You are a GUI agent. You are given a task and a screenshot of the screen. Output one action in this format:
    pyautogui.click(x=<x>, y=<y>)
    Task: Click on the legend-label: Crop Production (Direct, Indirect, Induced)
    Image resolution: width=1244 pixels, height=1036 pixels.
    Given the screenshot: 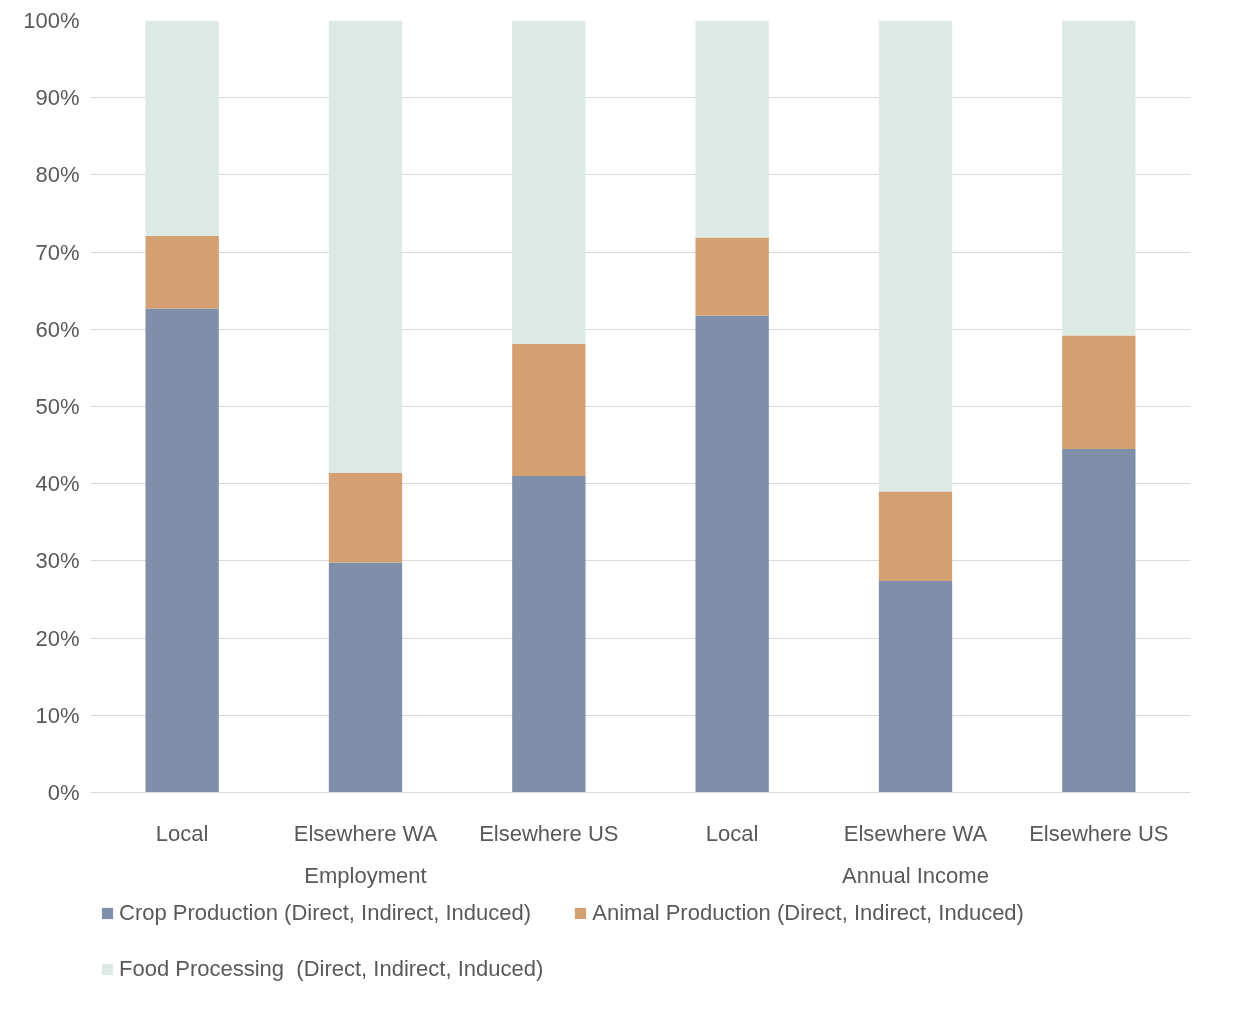 What is the action you would take?
    pyautogui.click(x=325, y=913)
    